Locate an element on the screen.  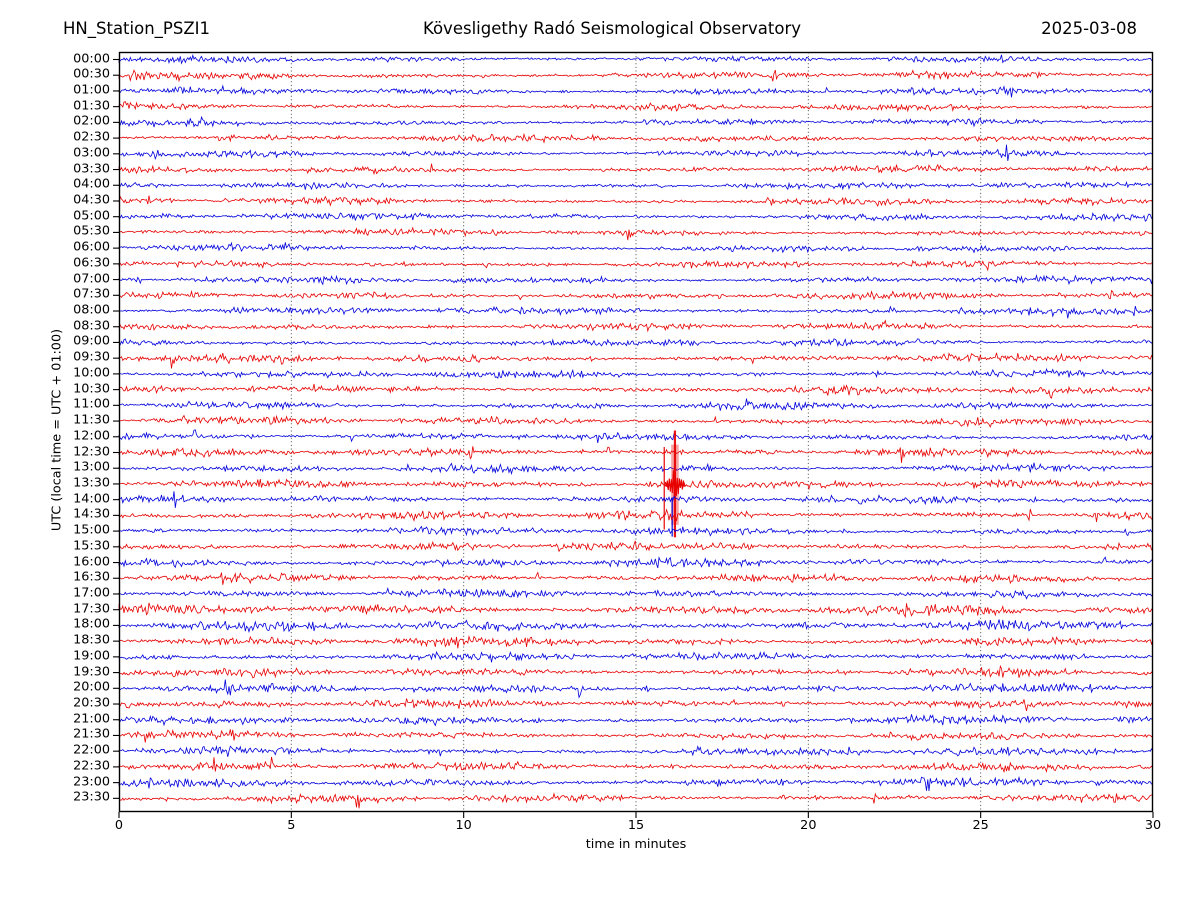
y-tick-label-1830: 18:30 is located at coordinates (91, 640).